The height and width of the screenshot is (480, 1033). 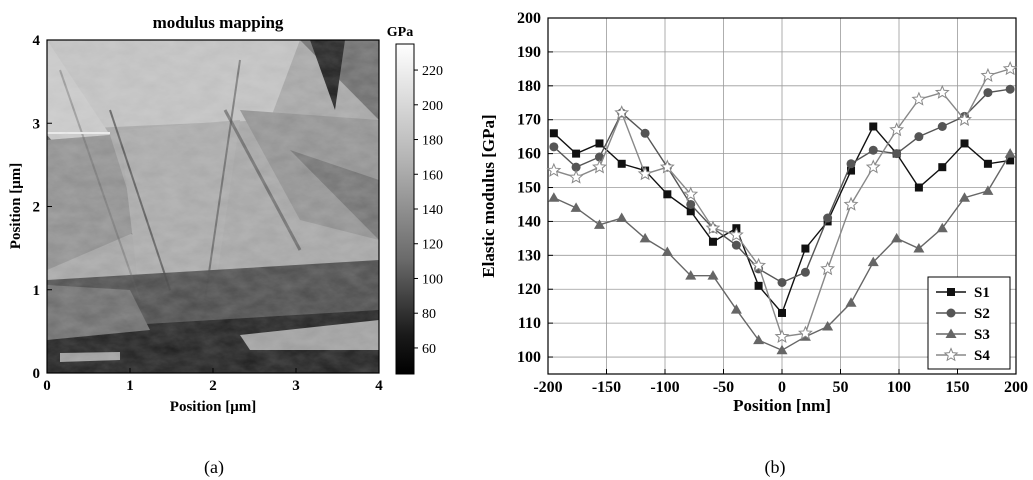 I want to click on caption-b: (b), so click(x=775, y=467).